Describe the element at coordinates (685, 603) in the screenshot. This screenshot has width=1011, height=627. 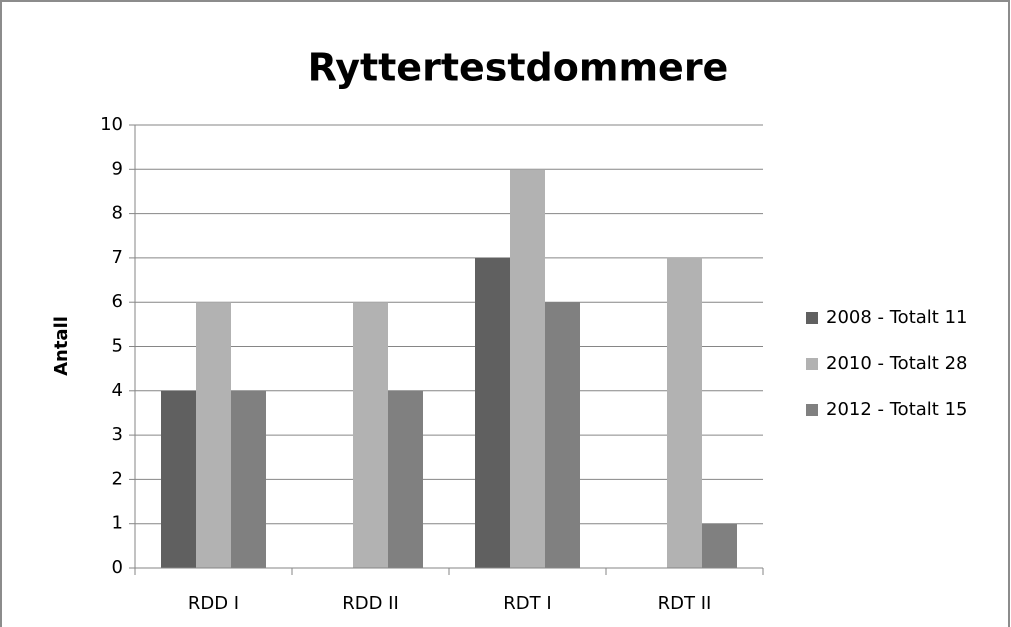
I see `x-tick-label: RDT II` at that location.